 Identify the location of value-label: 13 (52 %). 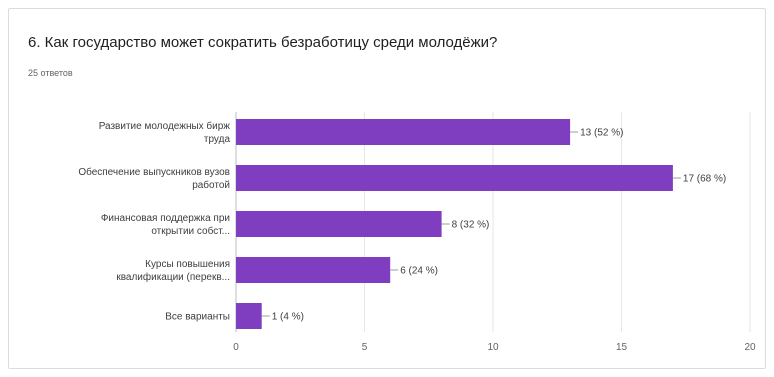
(601, 133).